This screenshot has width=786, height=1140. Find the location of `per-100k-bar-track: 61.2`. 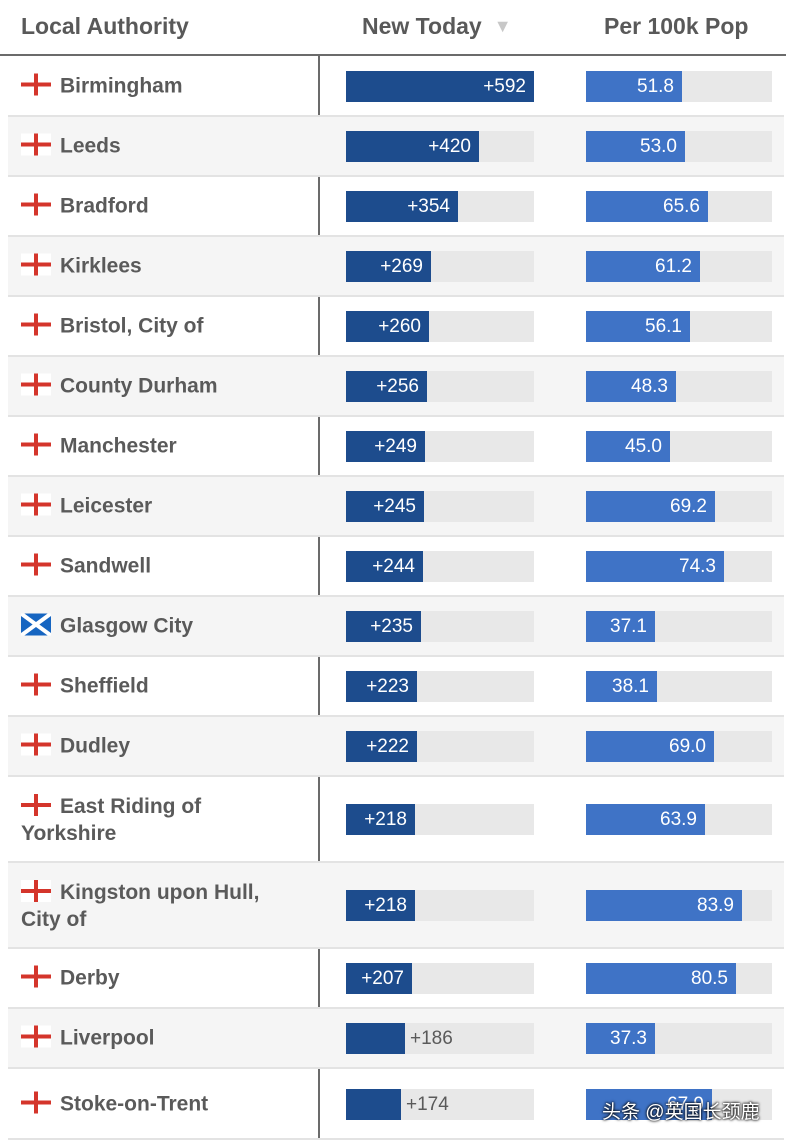

per-100k-bar-track: 61.2 is located at coordinates (679, 266).